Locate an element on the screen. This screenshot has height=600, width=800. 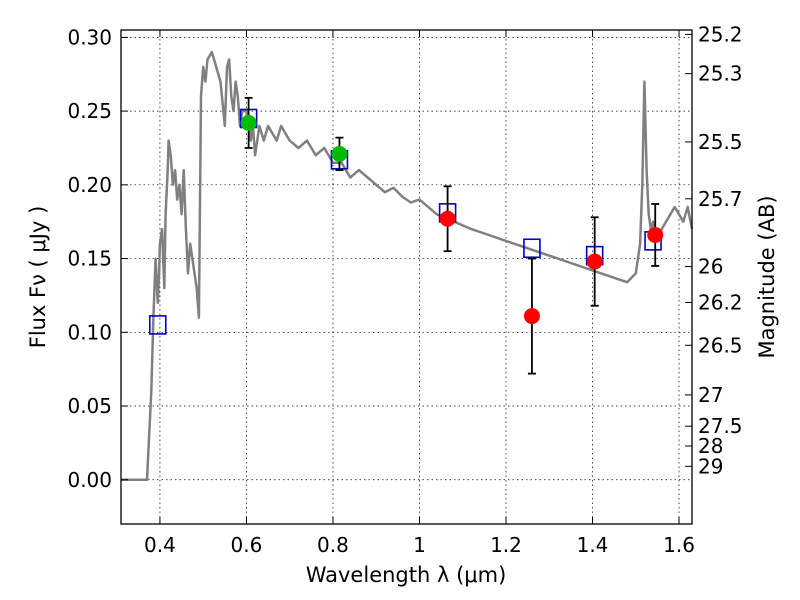
x-tick-label: 1 is located at coordinates (419, 545).